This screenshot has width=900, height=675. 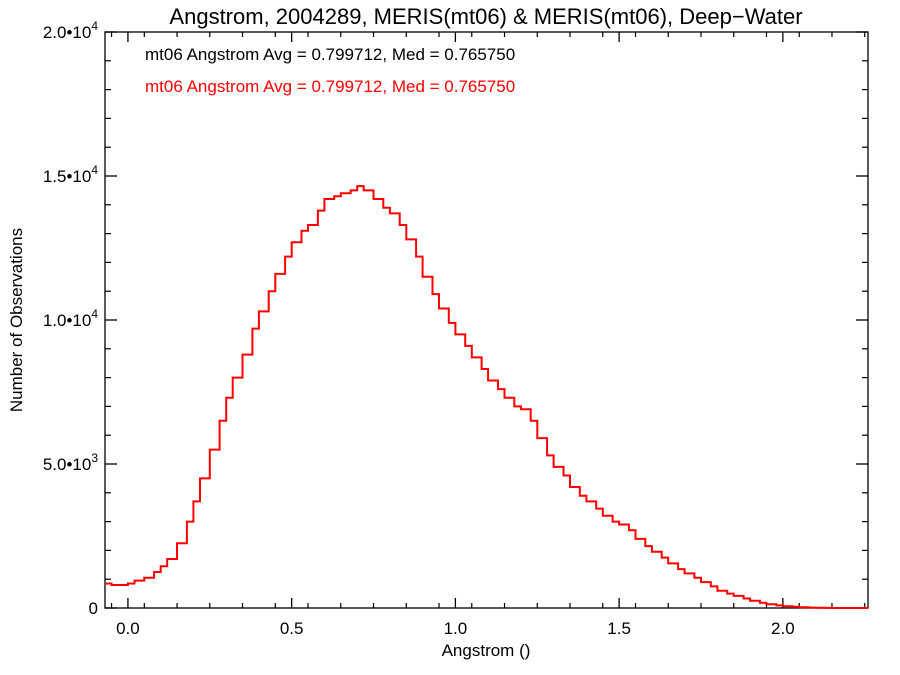 I want to click on y-tick-exponent: 3, so click(x=94, y=458).